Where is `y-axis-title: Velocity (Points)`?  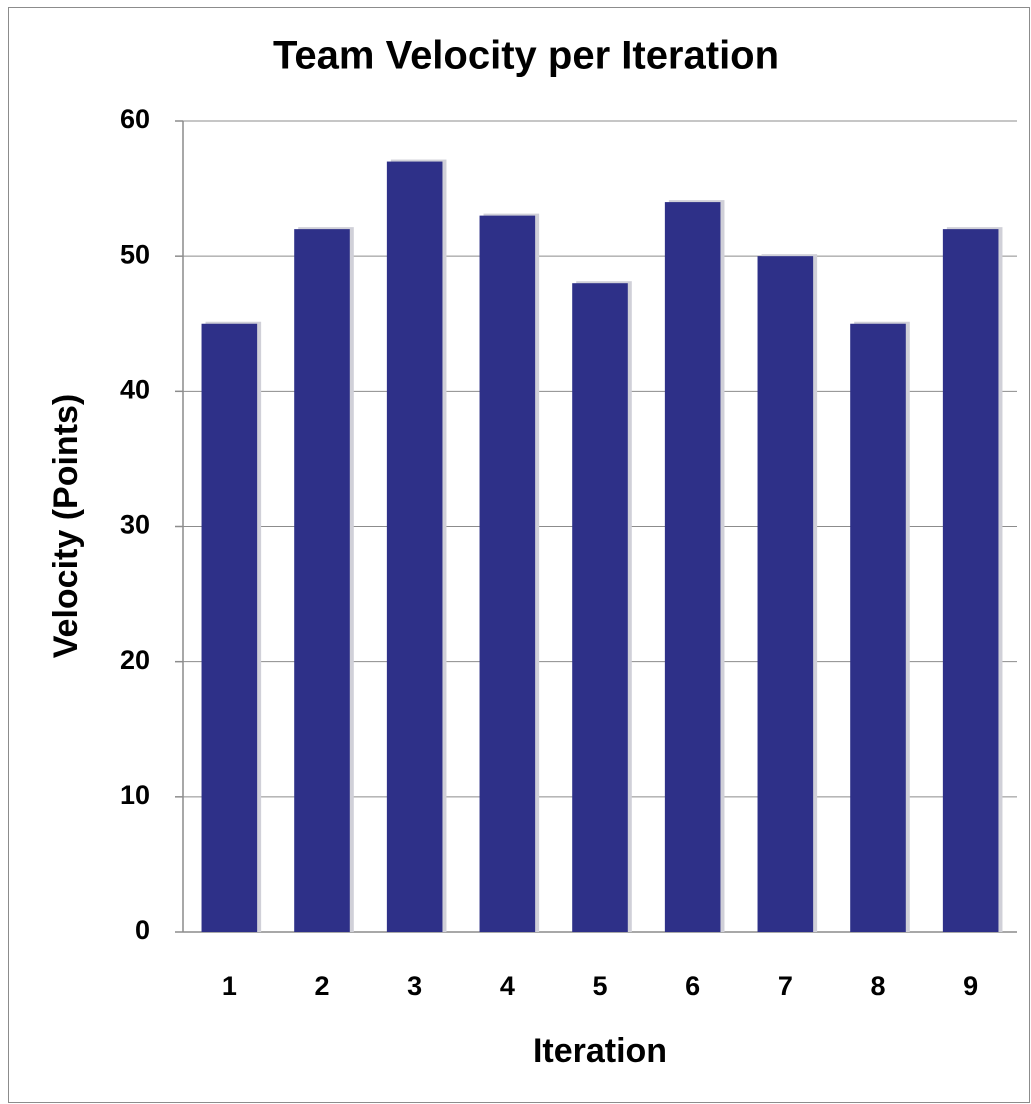
y-axis-title: Velocity (Points) is located at coordinates (66, 526).